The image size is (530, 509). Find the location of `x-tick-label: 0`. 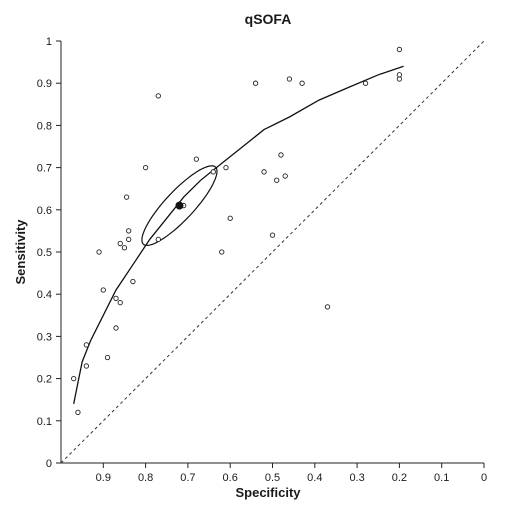

x-tick-label: 0 is located at coordinates (484, 478).